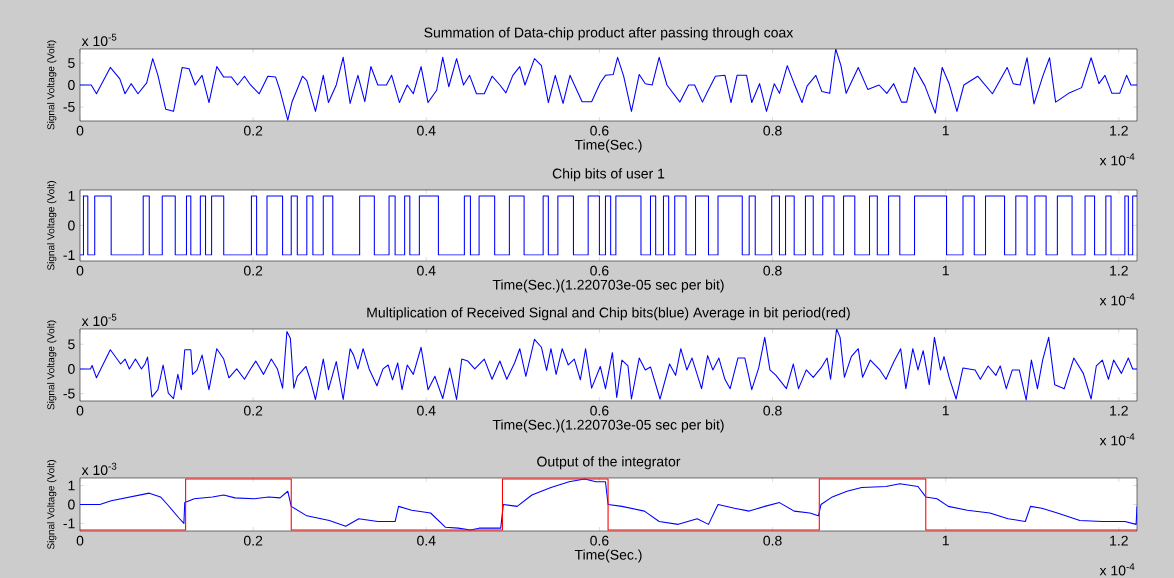  I want to click on chart-title: Multiplication of Received Signal and Chip bits(blue) Average in bit period(red), so click(608, 314).